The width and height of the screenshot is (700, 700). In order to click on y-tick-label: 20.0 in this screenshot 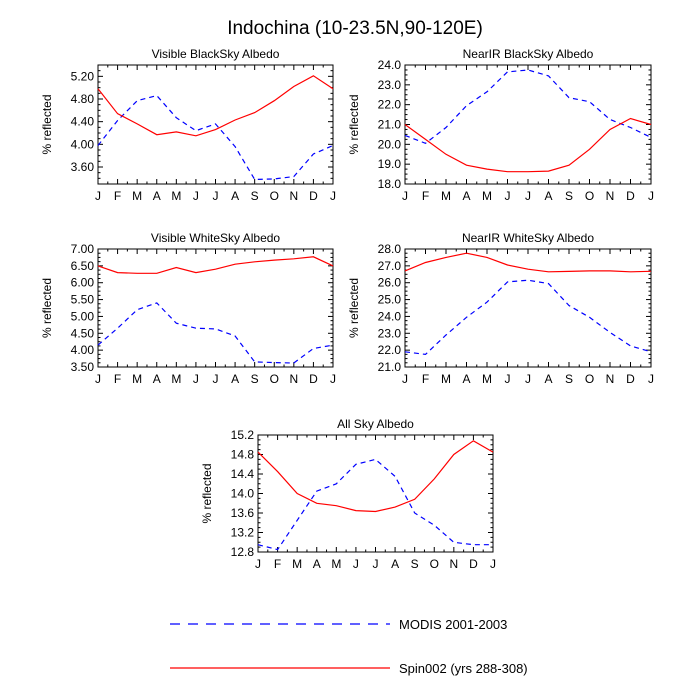, I will do `click(390, 144)`.